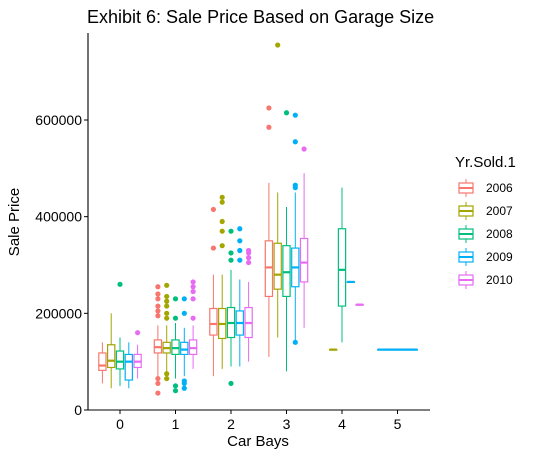  What do you see at coordinates (499, 257) in the screenshot?
I see `legend-label: 2009` at bounding box center [499, 257].